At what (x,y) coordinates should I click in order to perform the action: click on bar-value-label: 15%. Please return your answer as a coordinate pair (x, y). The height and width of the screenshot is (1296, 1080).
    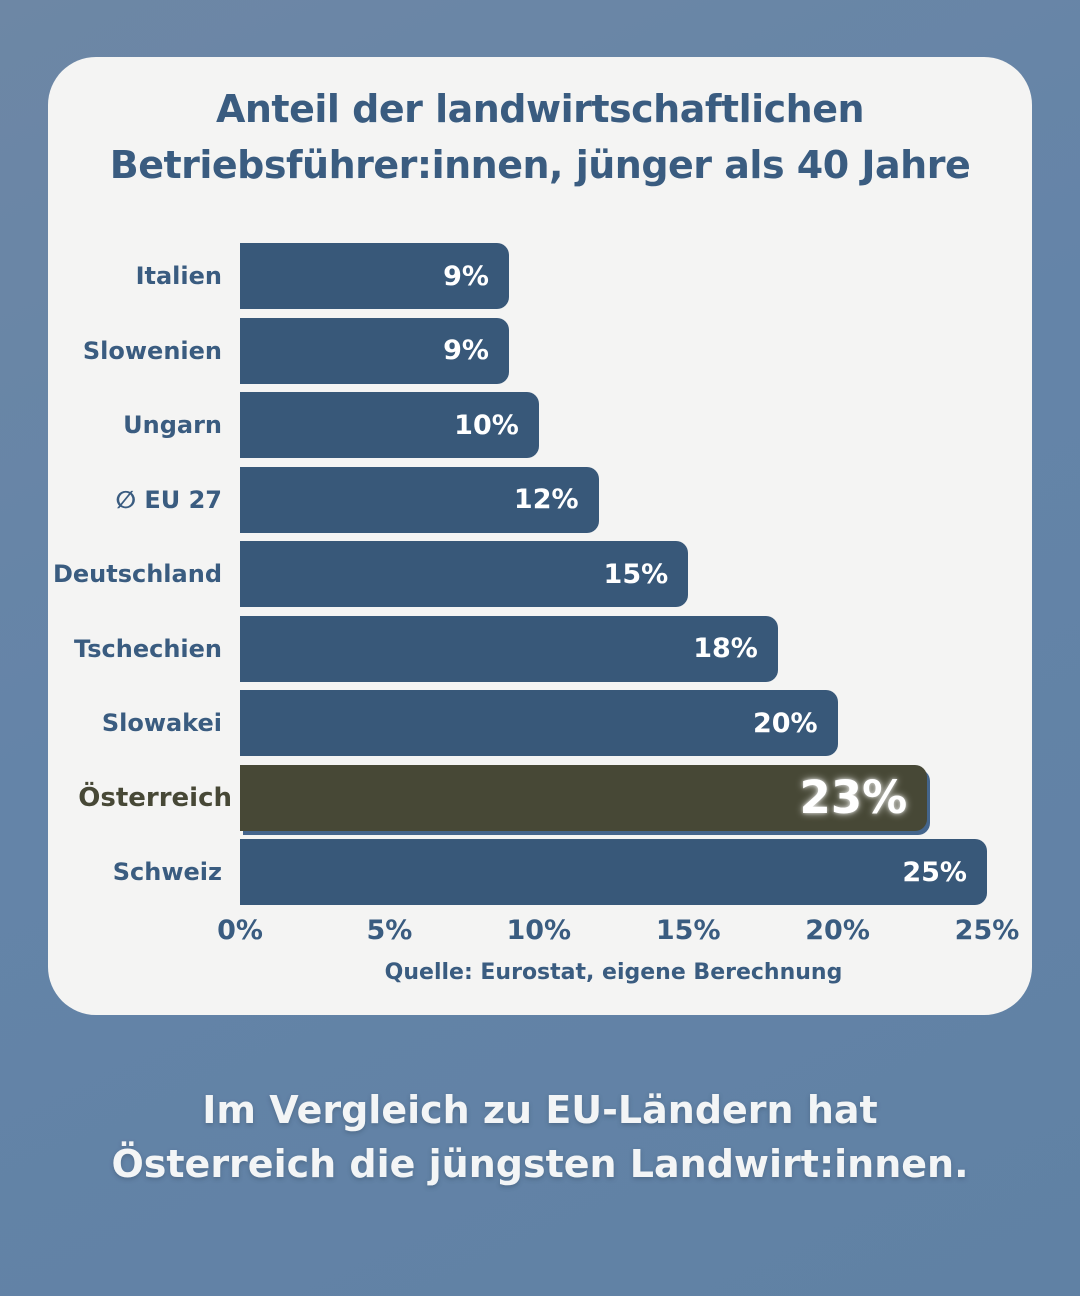
    Looking at the image, I should click on (636, 574).